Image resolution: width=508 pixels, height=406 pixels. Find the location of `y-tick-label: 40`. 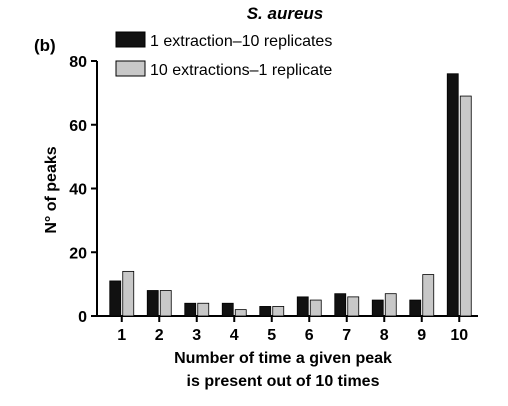

y-tick-label: 40 is located at coordinates (78, 190).